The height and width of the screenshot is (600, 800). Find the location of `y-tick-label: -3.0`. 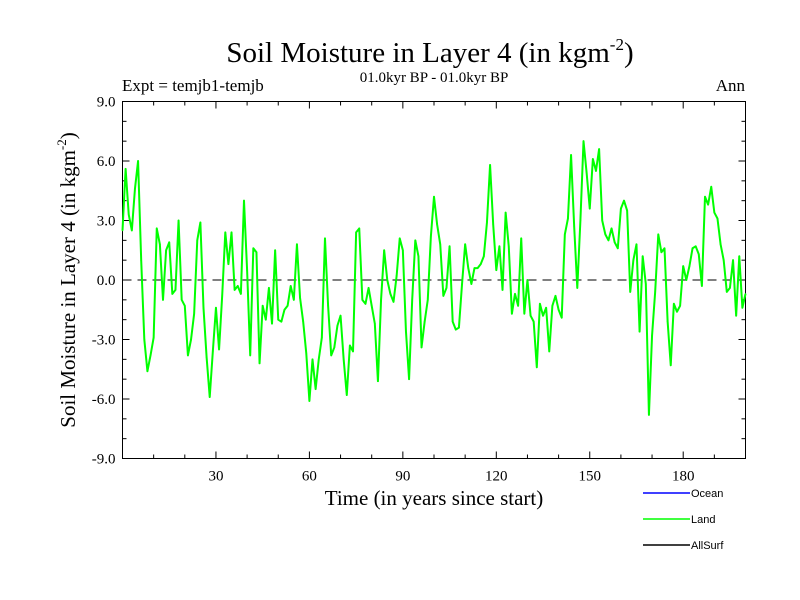

y-tick-label: -3.0 is located at coordinates (104, 341).